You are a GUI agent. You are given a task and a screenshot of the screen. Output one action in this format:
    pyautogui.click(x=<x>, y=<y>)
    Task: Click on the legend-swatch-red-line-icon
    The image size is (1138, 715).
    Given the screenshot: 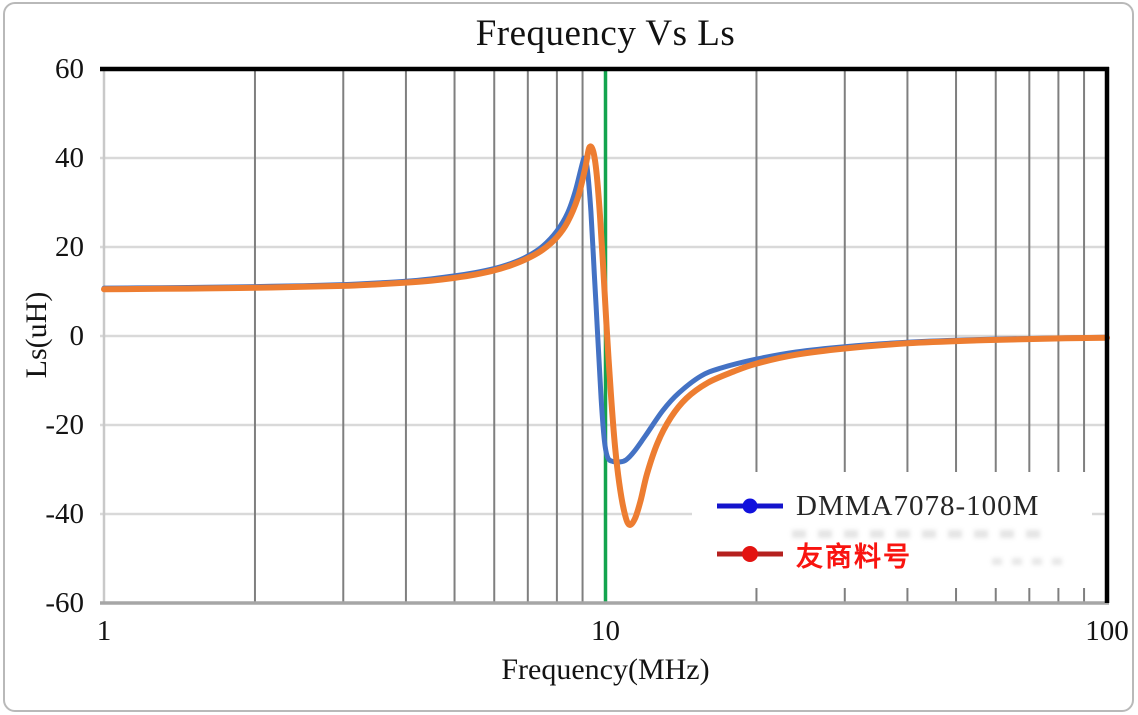 What is the action you would take?
    pyautogui.click(x=750, y=554)
    